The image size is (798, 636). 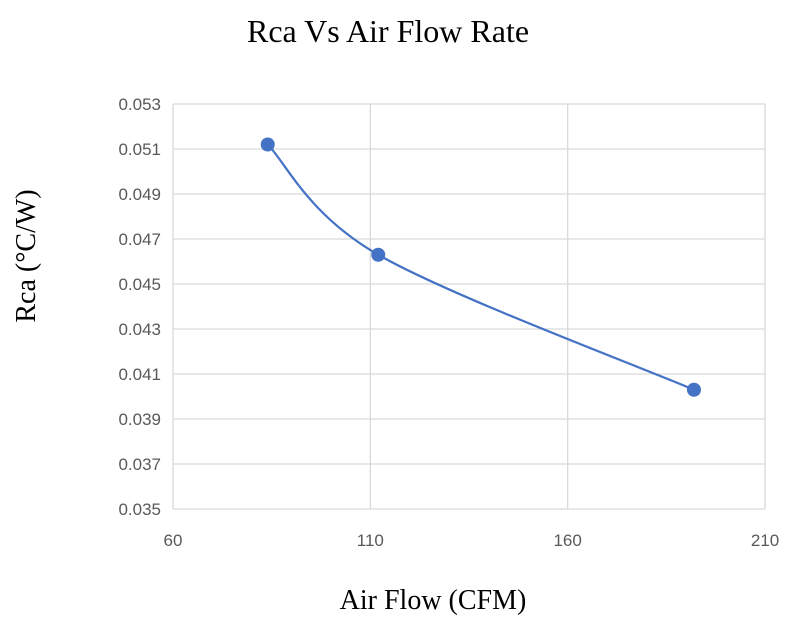 I want to click on chart-title: Rca Vs Air Flow Rate, so click(x=388, y=31).